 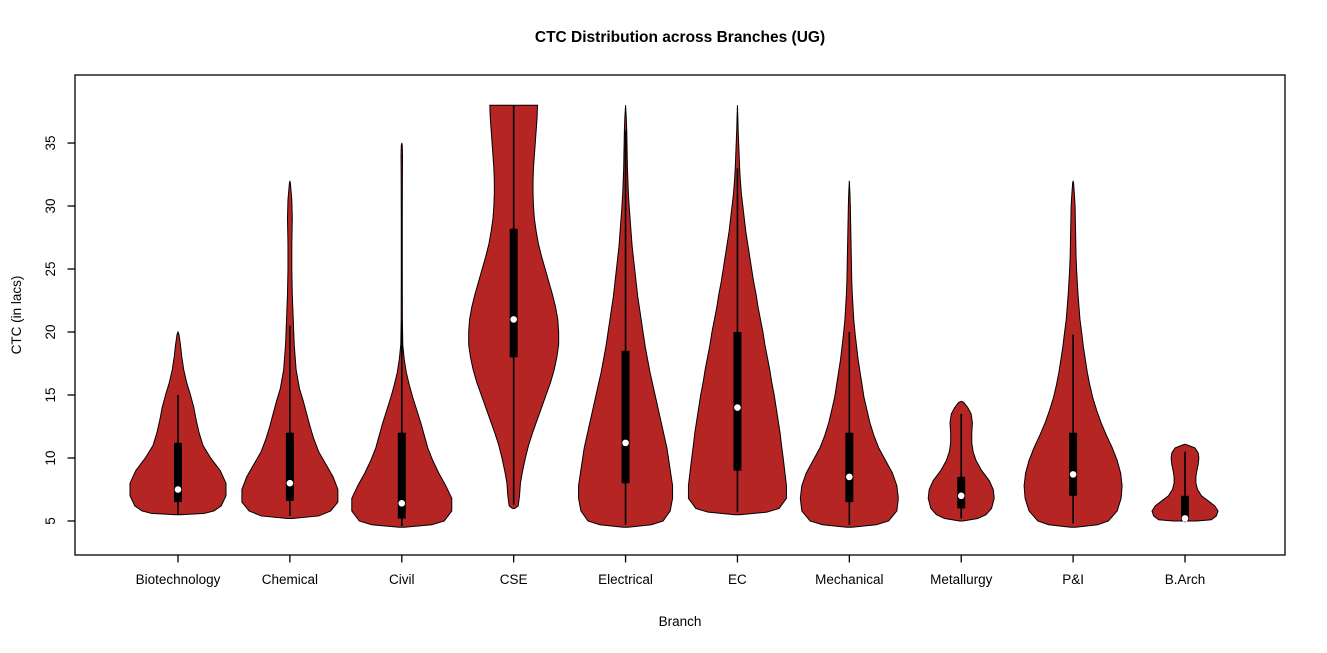 I want to click on violin-b-arch, so click(x=1185, y=483).